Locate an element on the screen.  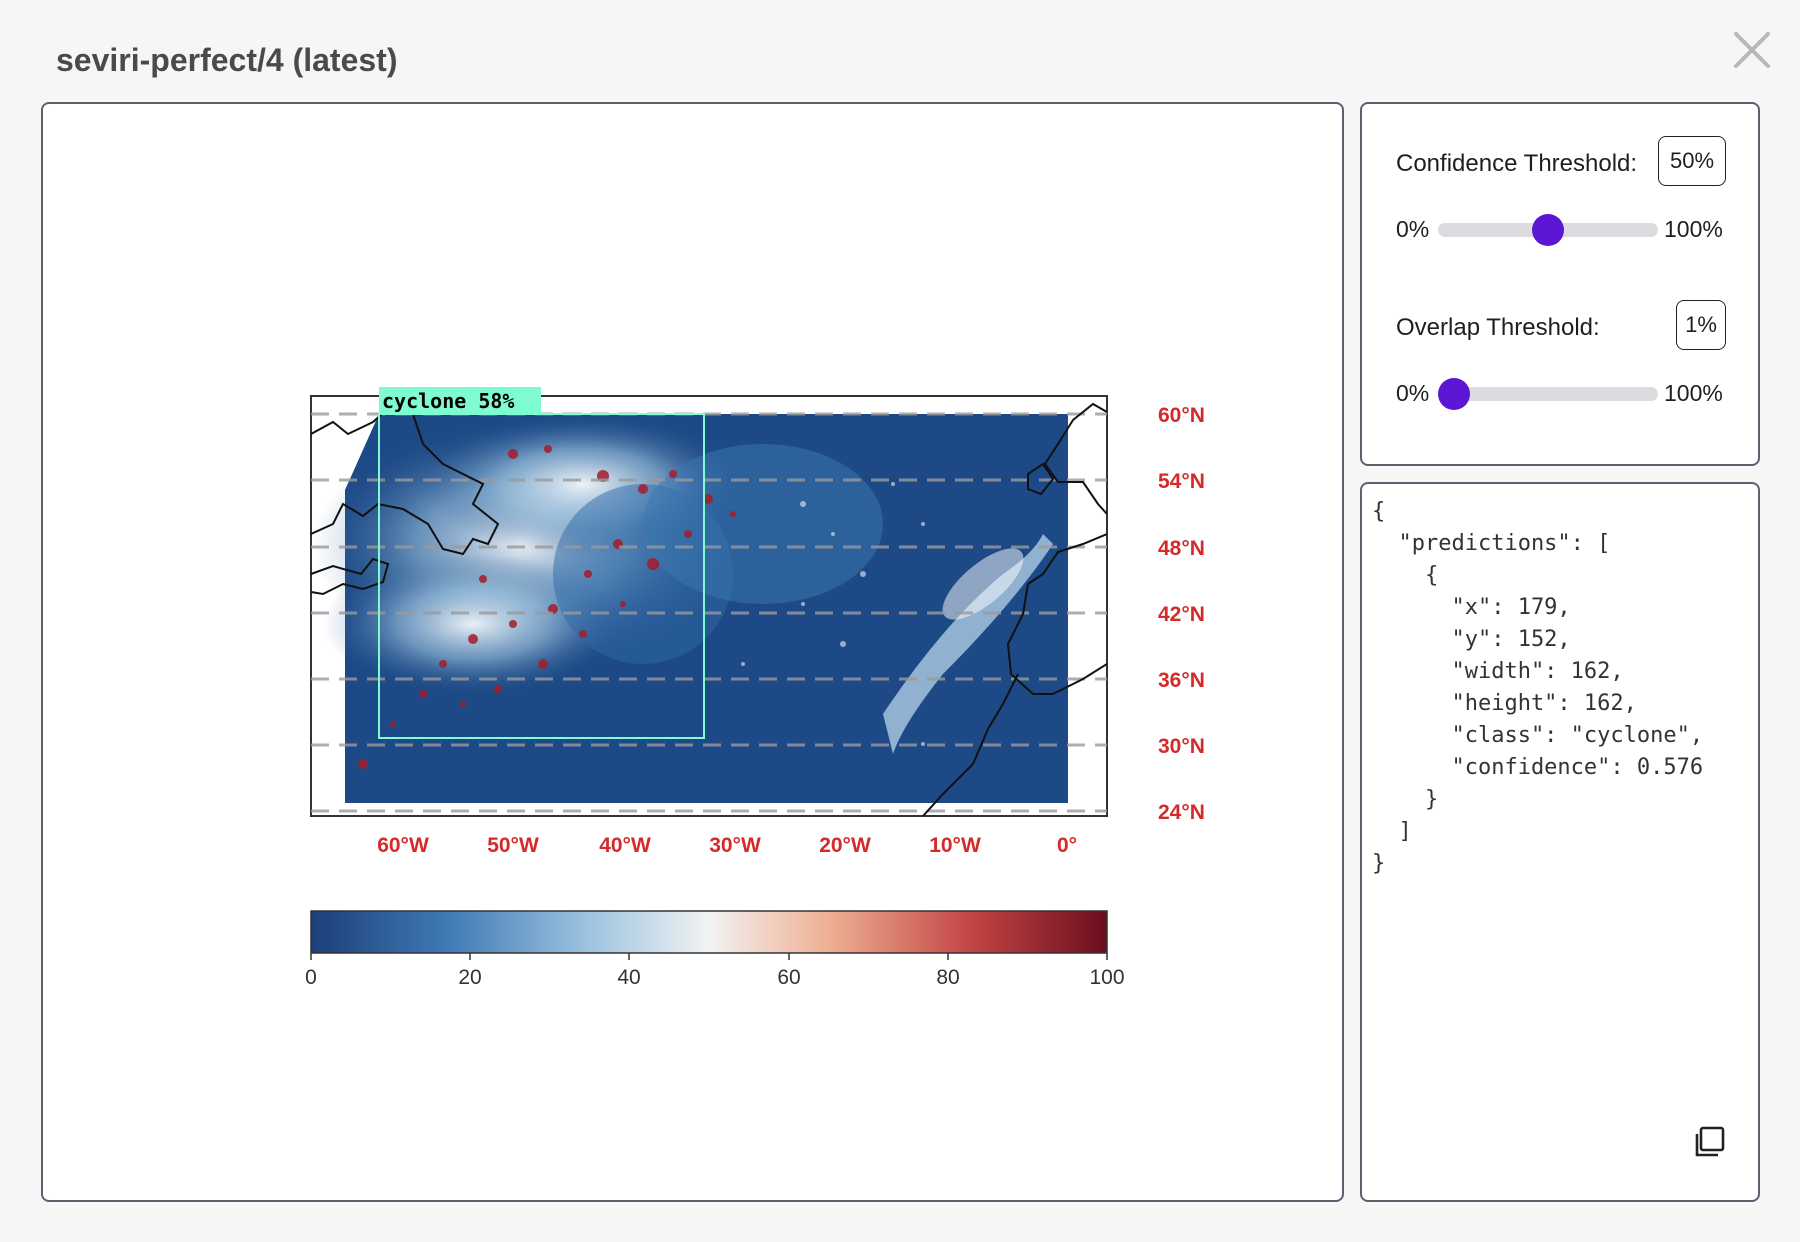
lon-label: 50°W is located at coordinates (513, 845).